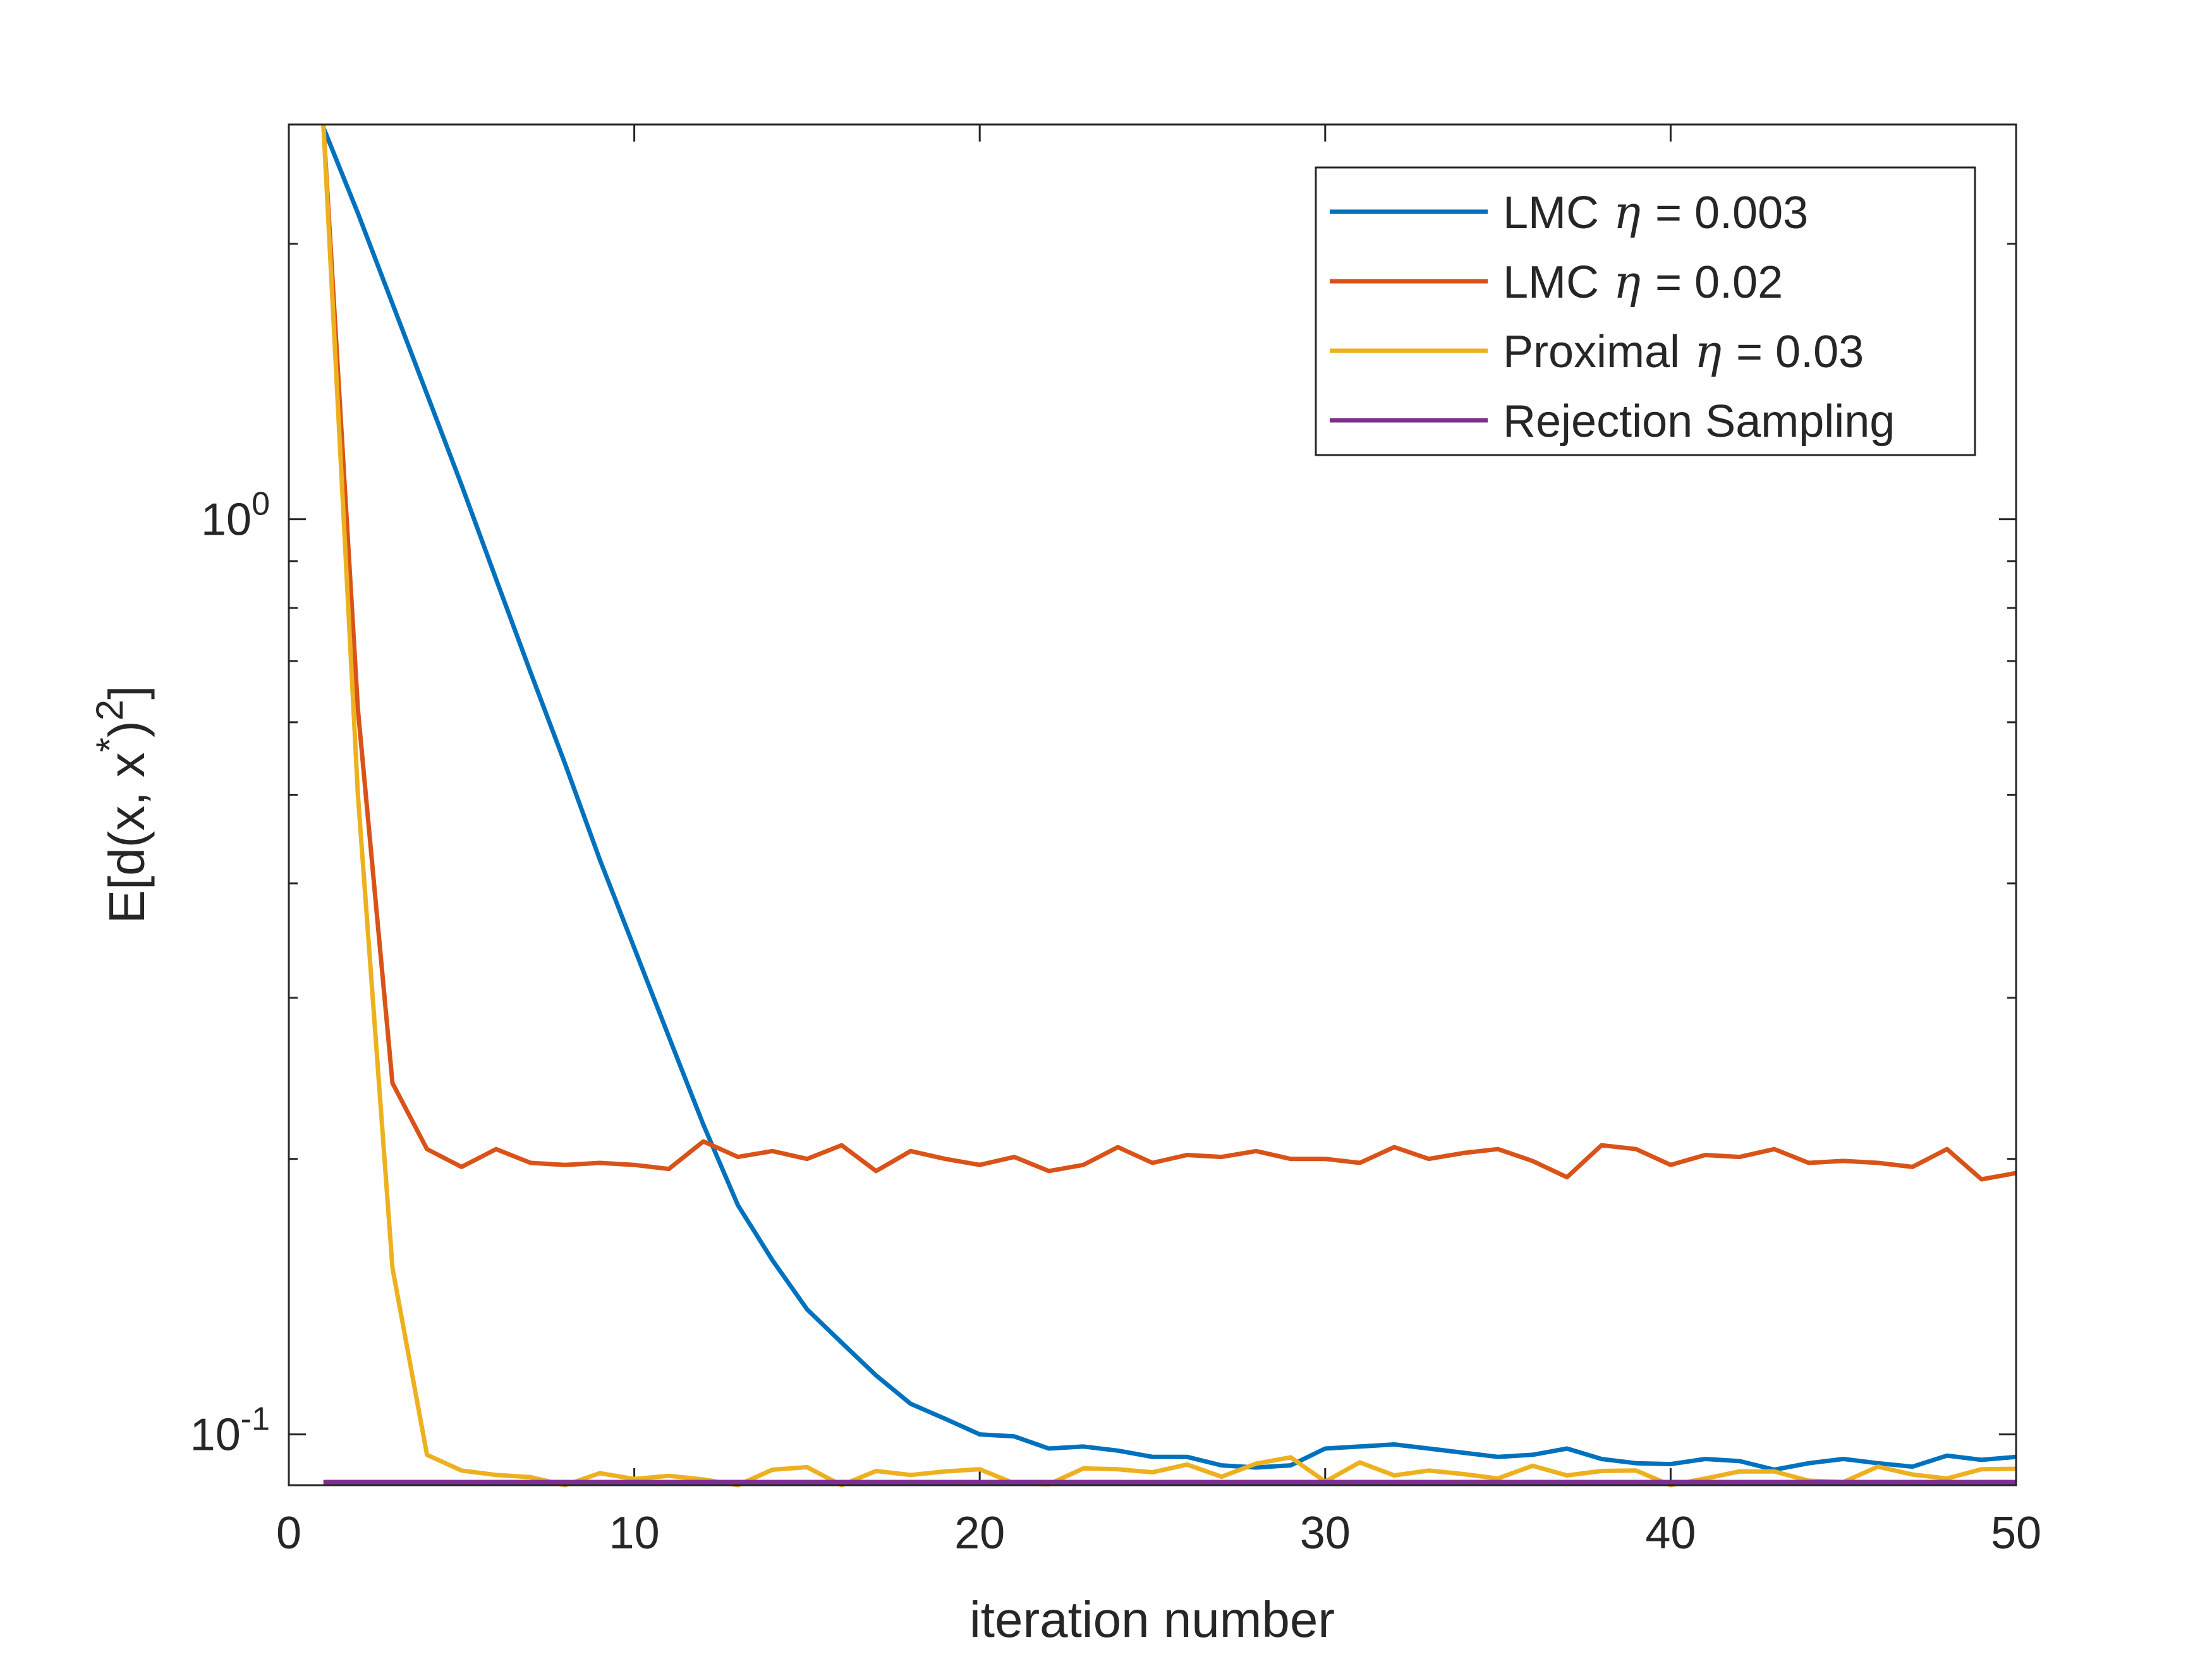 The height and width of the screenshot is (1659, 2212). Describe the element at coordinates (288, 1533) in the screenshot. I see `x-tick-label: 0` at that location.